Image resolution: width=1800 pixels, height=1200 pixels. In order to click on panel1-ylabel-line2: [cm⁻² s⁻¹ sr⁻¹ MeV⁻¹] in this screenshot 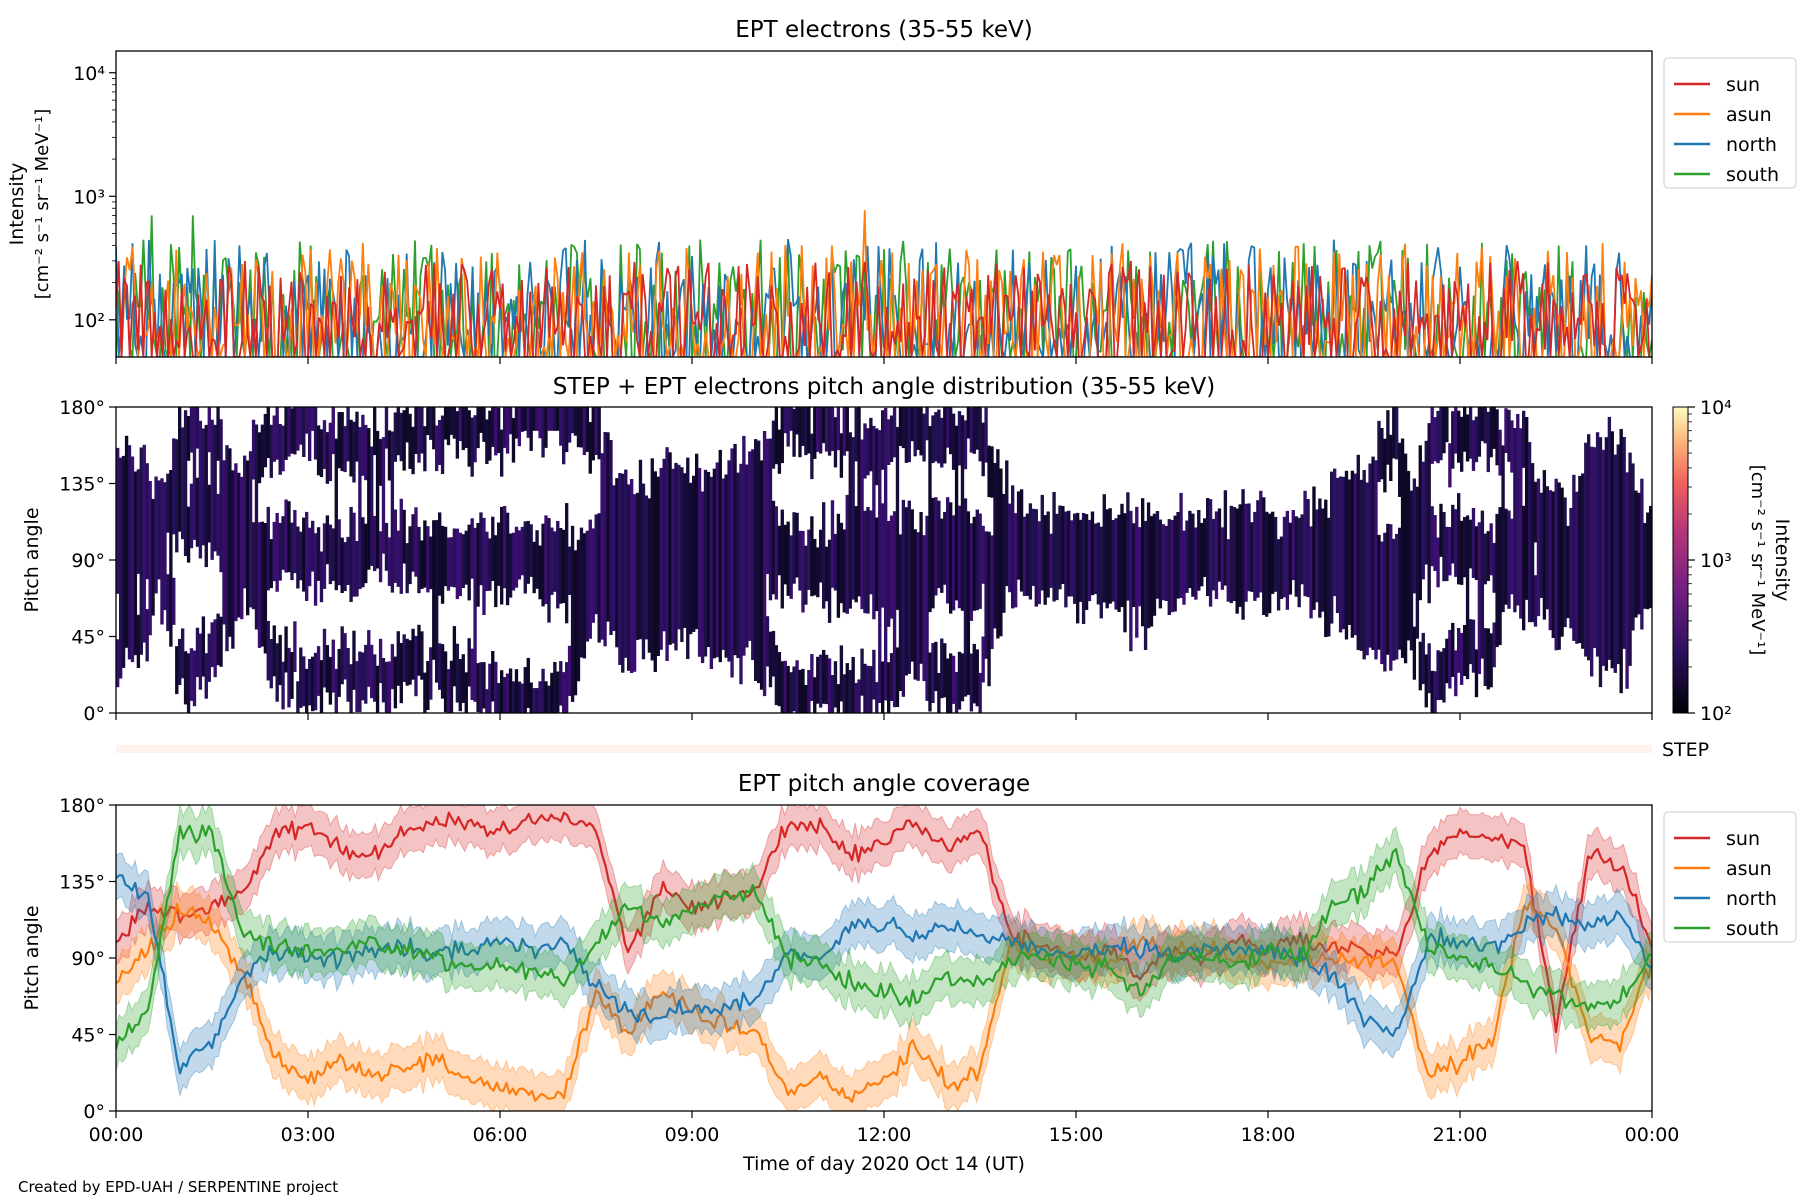, I will do `click(42, 204)`.